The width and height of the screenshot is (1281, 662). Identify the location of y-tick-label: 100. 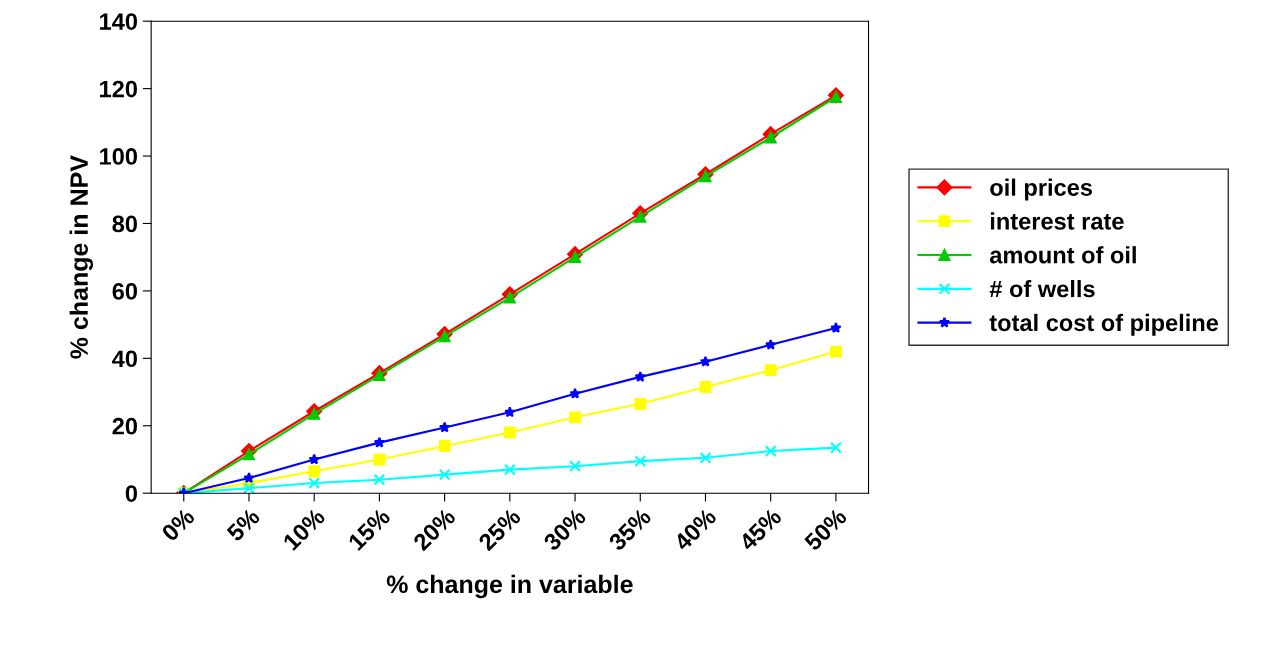
(118, 156).